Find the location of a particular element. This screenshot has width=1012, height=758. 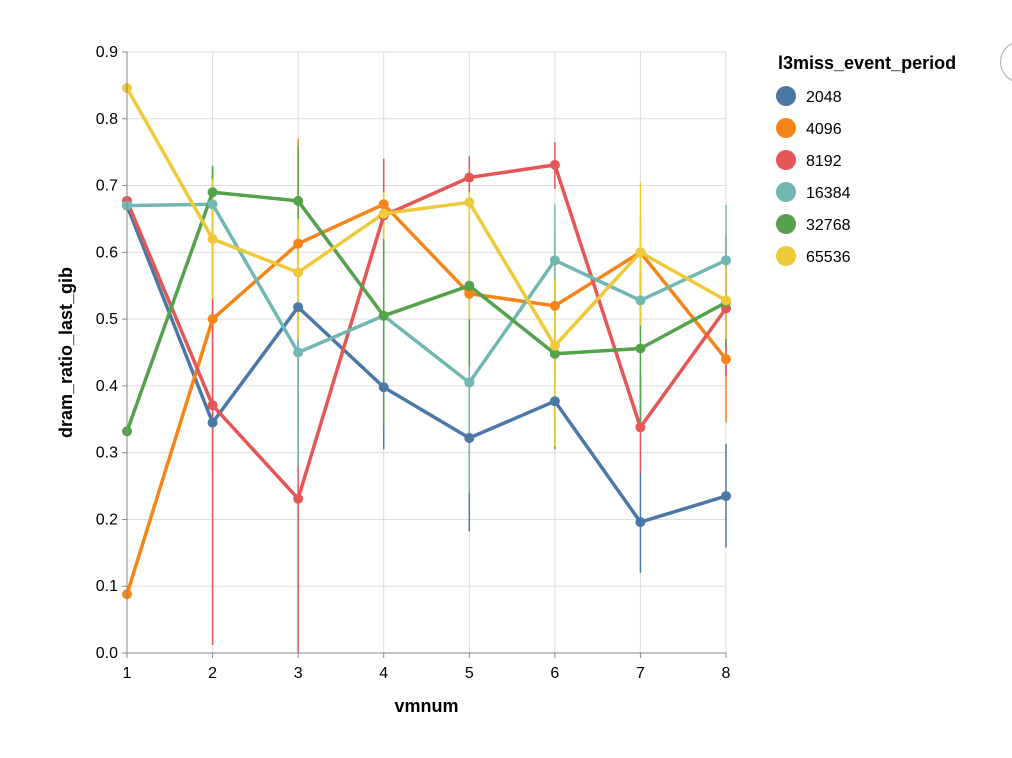

y-tick-label: 0.8 is located at coordinates (107, 119).